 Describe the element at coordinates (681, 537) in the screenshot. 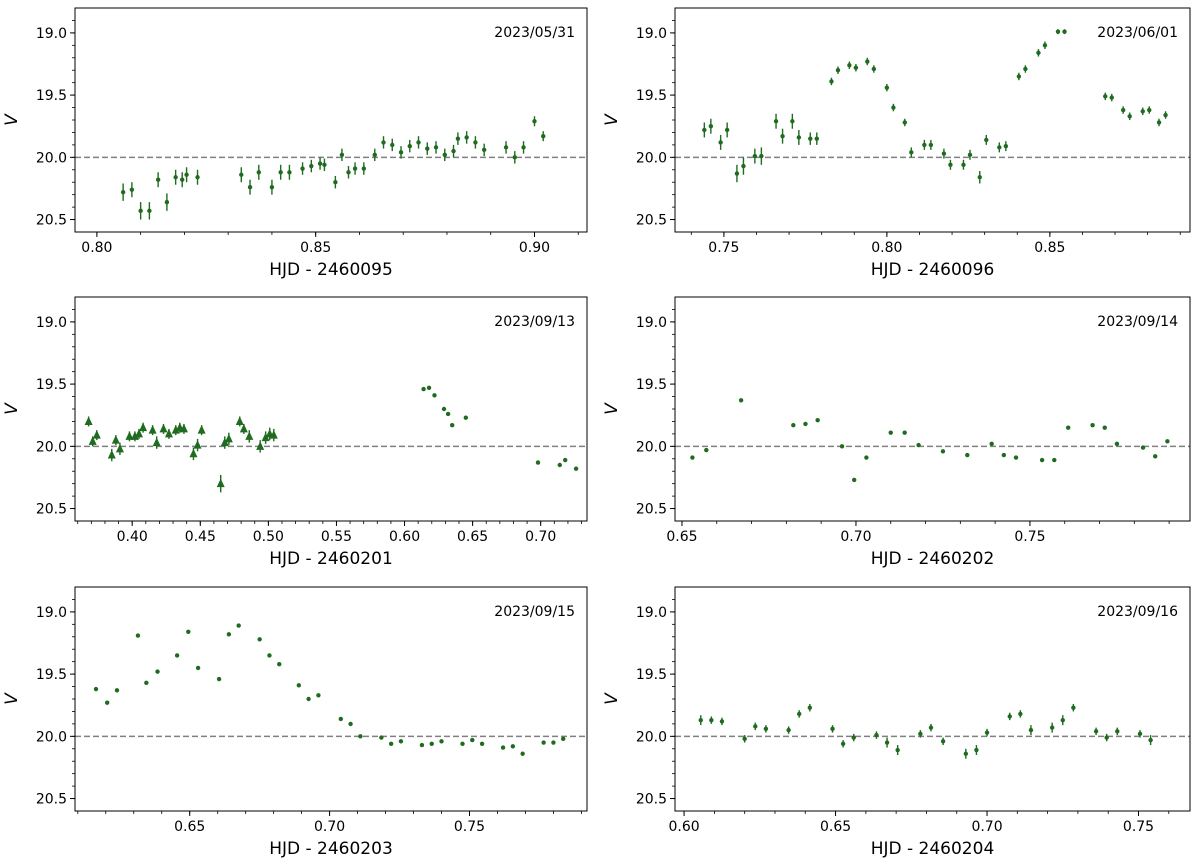

I see `x-tick-label: 0.65` at that location.